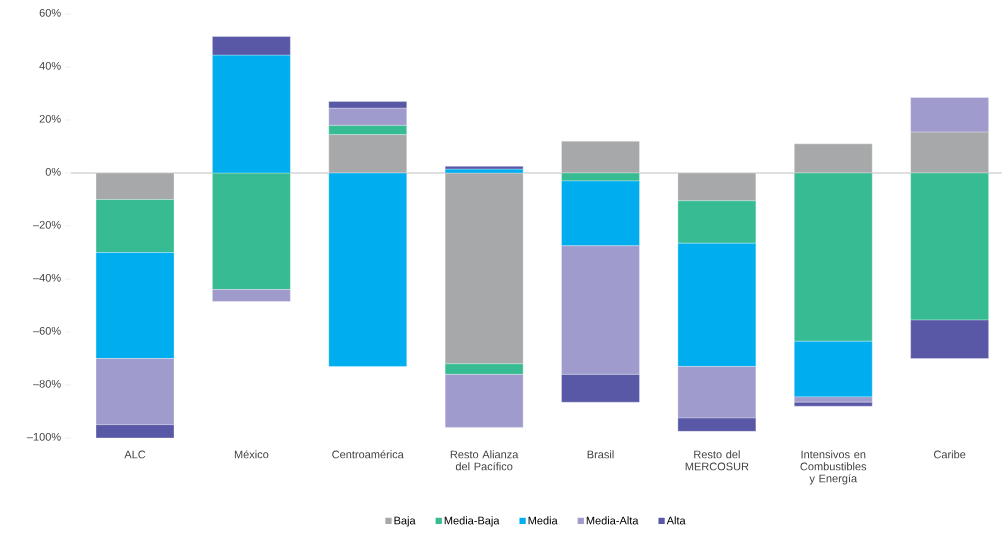 This screenshot has height=534, width=1007. Describe the element at coordinates (47, 383) in the screenshot. I see `y-tick-label: –80%` at that location.